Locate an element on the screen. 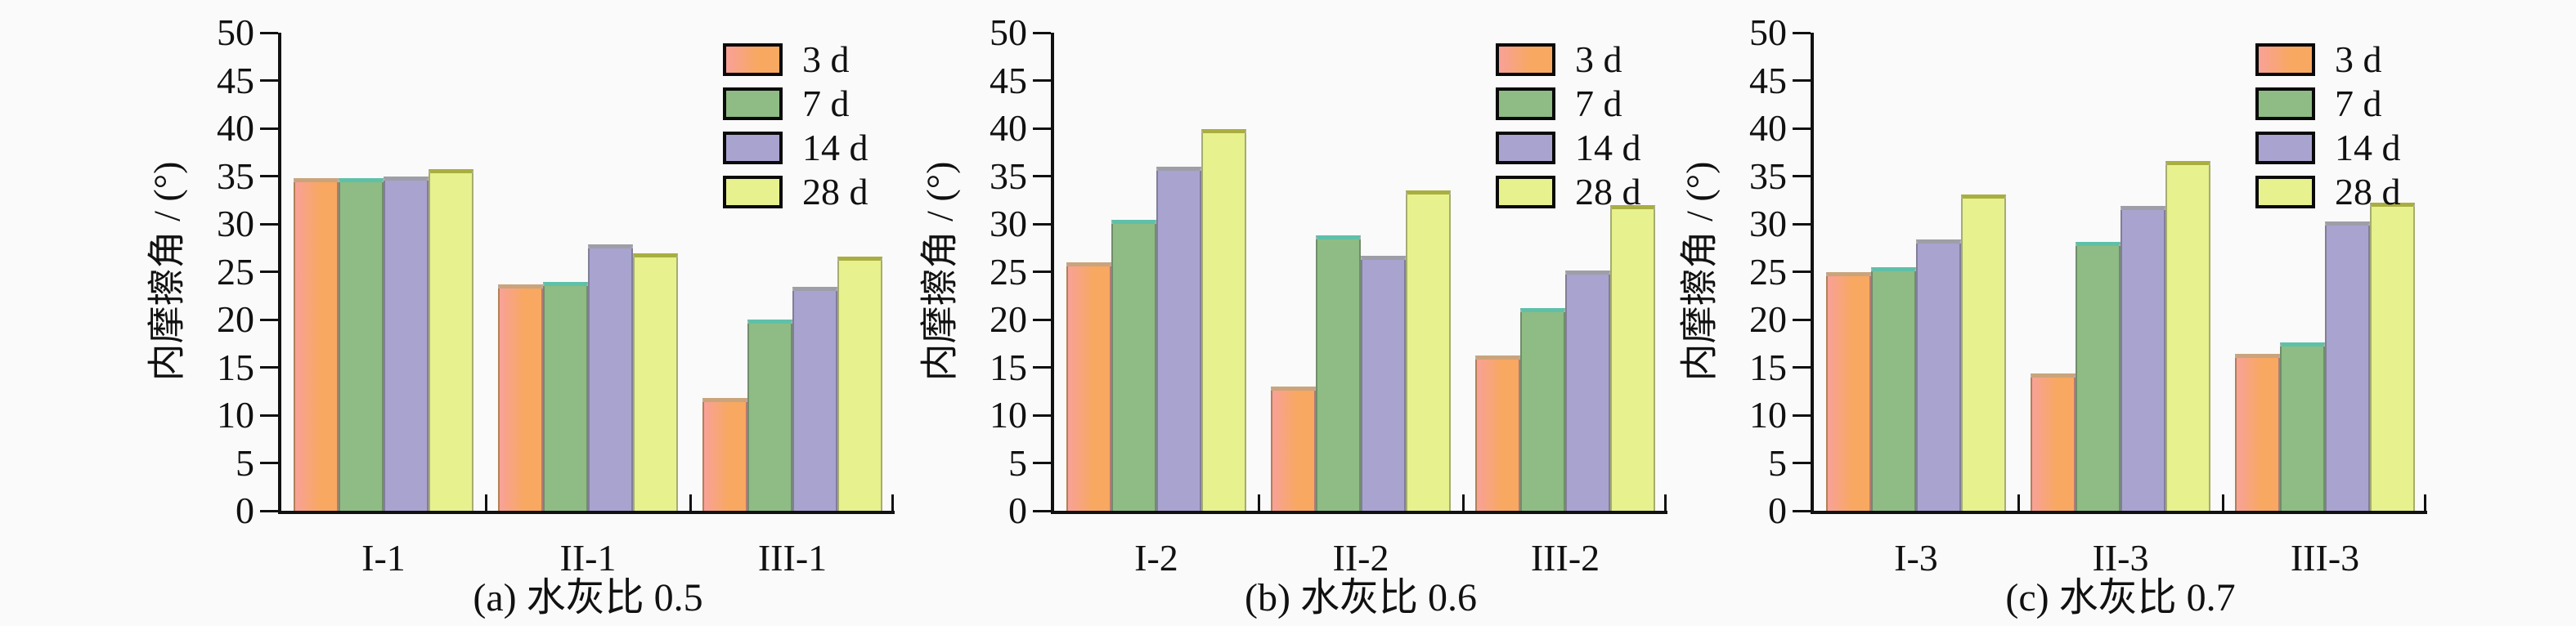 The height and width of the screenshot is (626, 2576). legend-label: 7 d is located at coordinates (2358, 103).